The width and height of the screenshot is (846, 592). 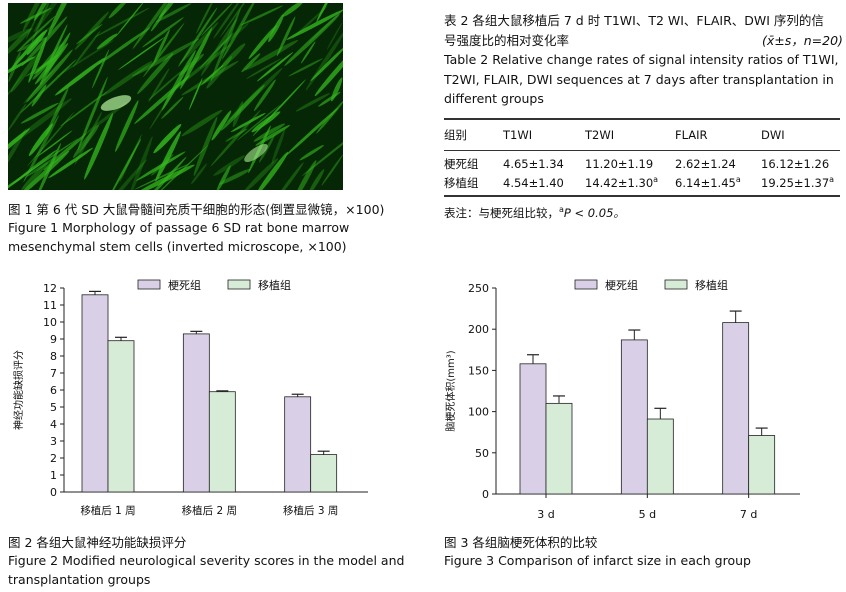 What do you see at coordinates (478, 329) in the screenshot?
I see `y-tick-label: 200` at bounding box center [478, 329].